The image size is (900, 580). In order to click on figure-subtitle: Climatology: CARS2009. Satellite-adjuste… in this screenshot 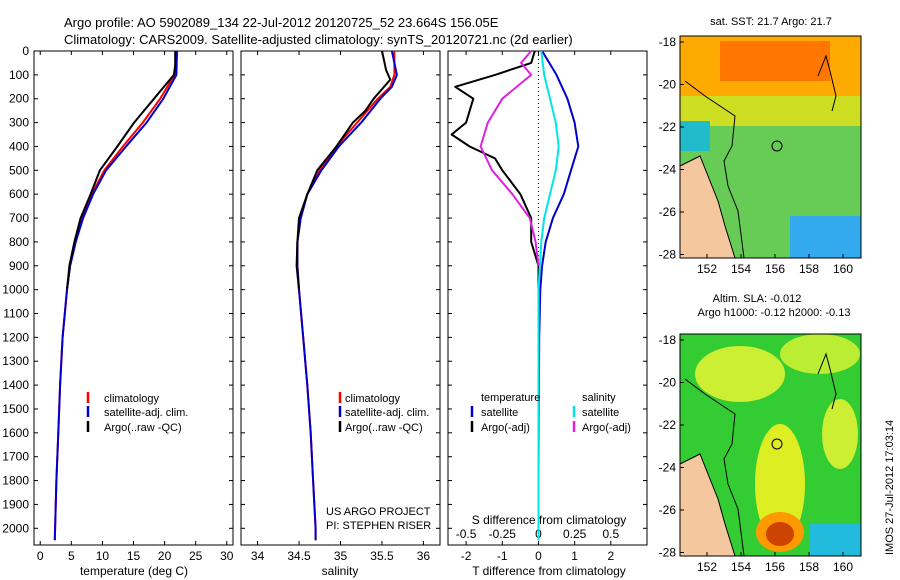, I will do `click(318, 39)`.